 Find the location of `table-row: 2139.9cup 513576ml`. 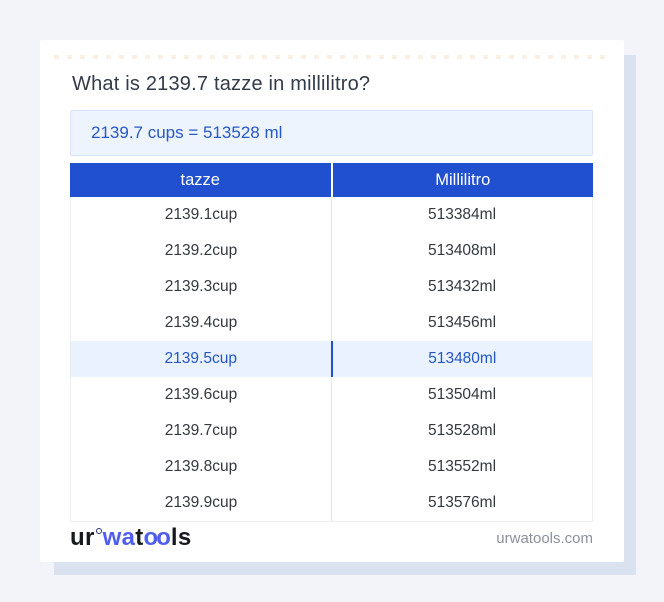

table-row: 2139.9cup 513576ml is located at coordinates (331, 503).